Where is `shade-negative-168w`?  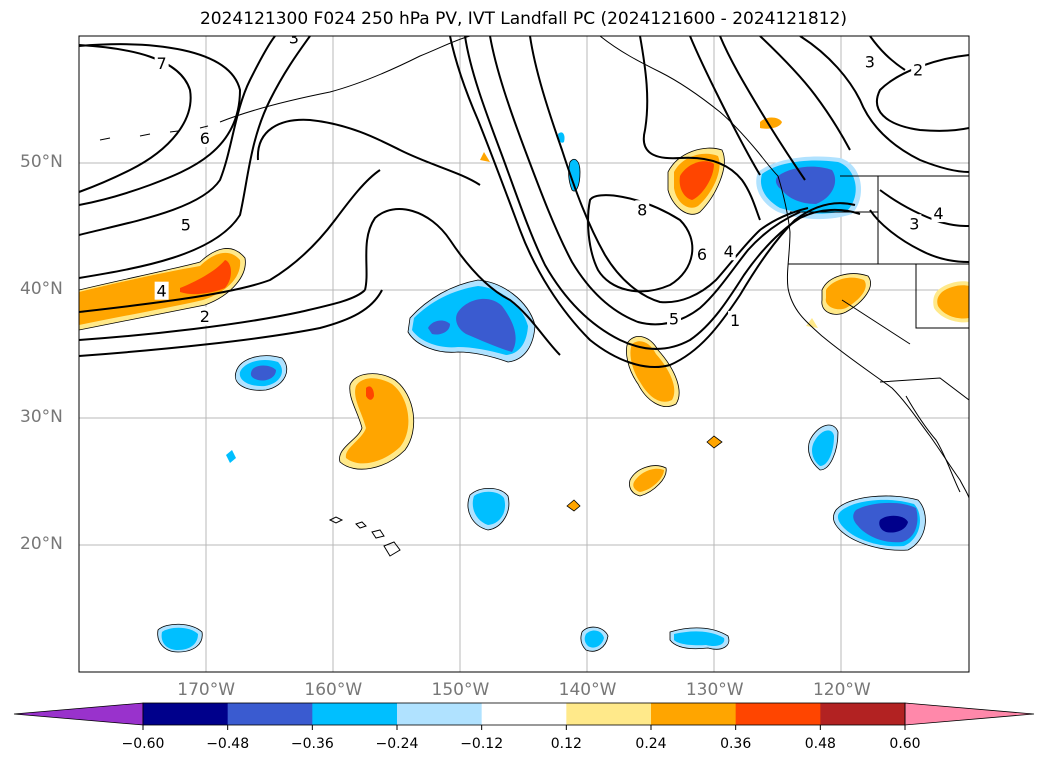
shade-negative-168w is located at coordinates (231, 456).